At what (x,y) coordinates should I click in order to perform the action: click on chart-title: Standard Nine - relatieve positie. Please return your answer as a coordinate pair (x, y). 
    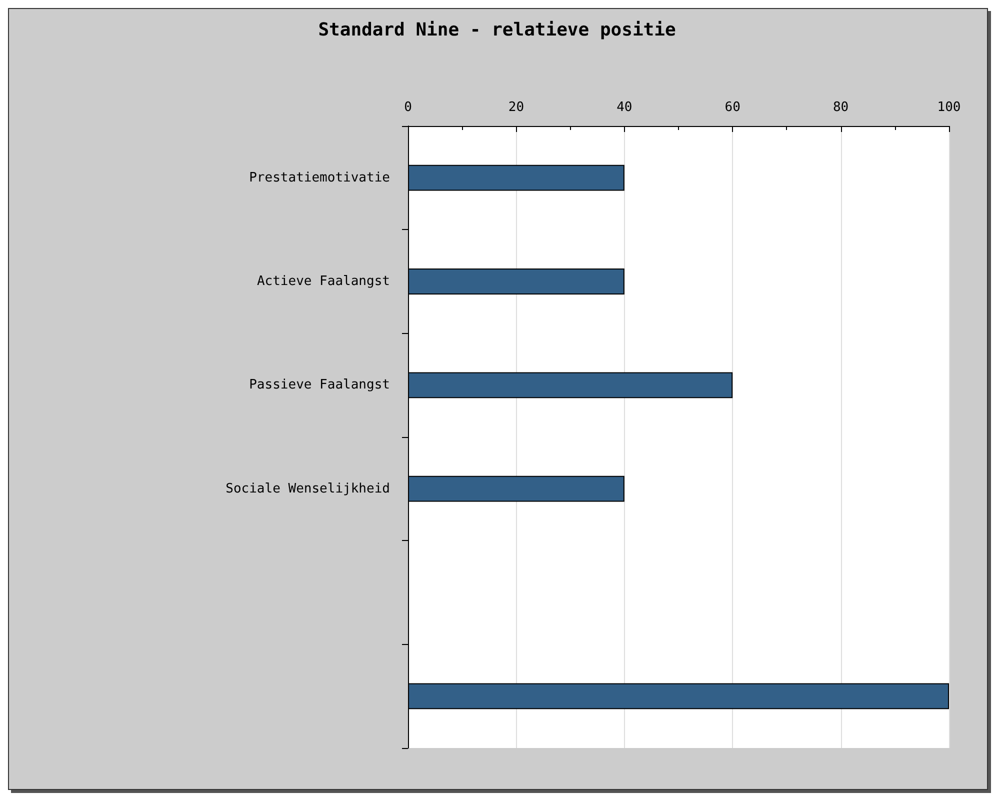
    Looking at the image, I should click on (497, 30).